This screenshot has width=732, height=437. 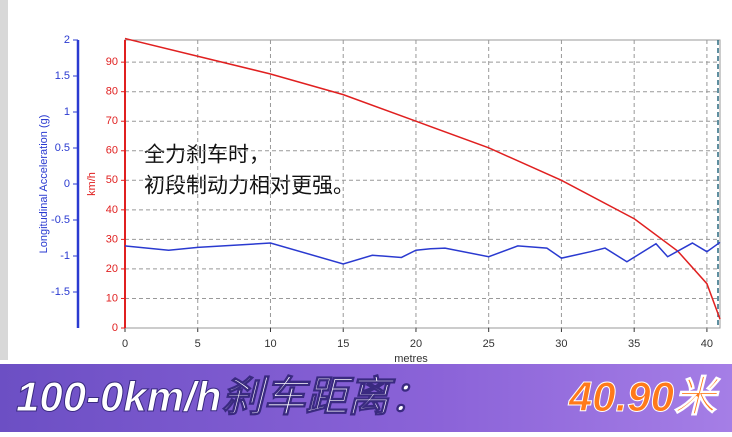 I want to click on x-tick-label: 40, so click(x=707, y=344).